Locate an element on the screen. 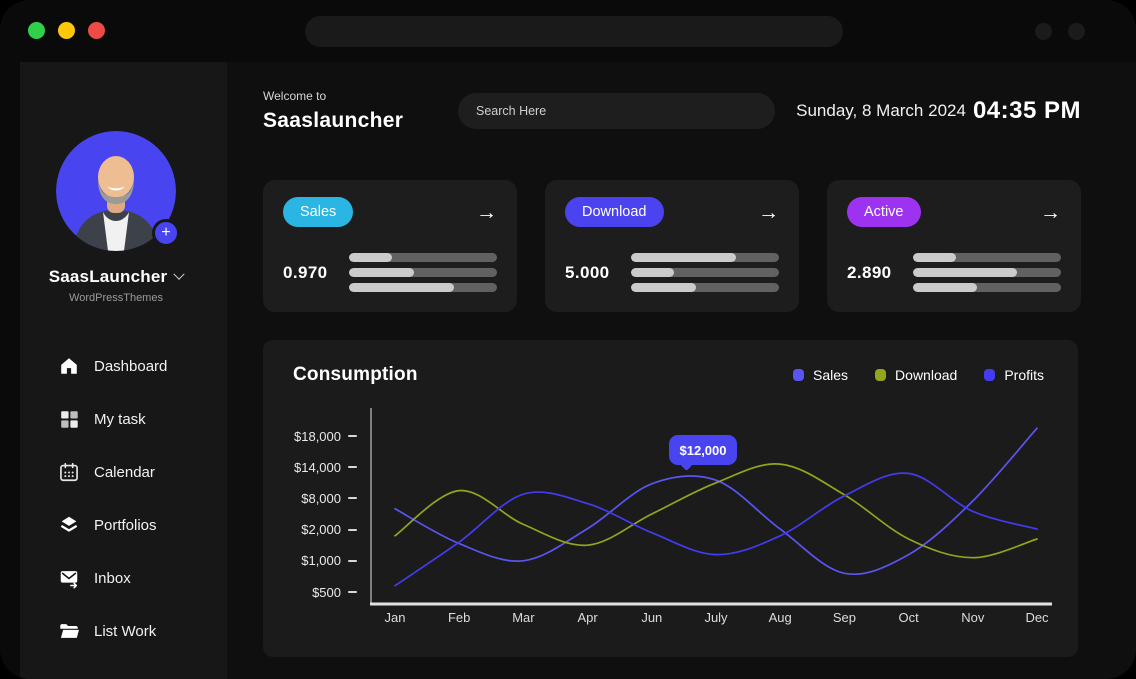  welcome-label: Welcome to is located at coordinates (295, 96).